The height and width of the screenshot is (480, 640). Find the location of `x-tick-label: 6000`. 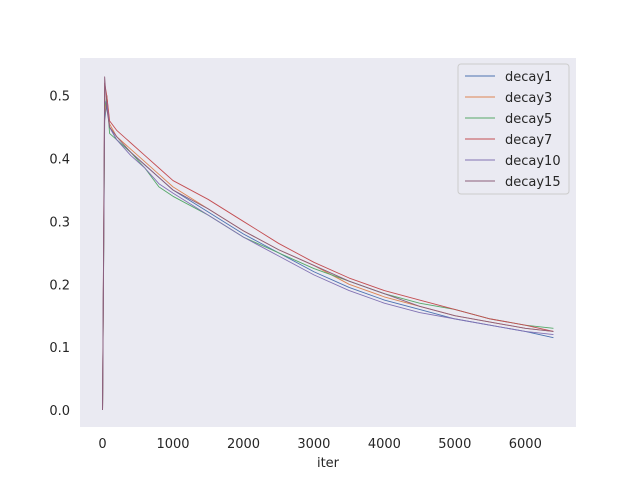

x-tick-label: 6000 is located at coordinates (525, 444).